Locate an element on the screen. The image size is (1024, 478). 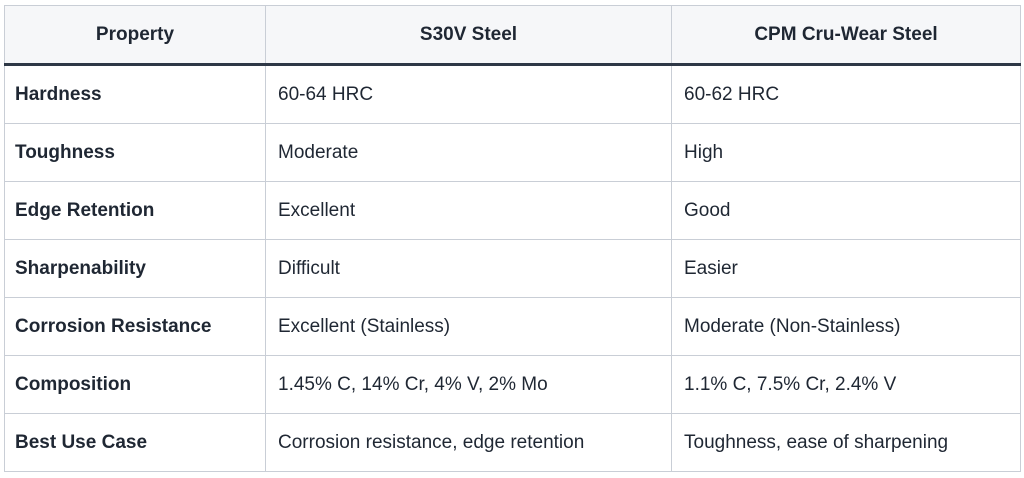
property-cell: Hardness is located at coordinates (135, 94).